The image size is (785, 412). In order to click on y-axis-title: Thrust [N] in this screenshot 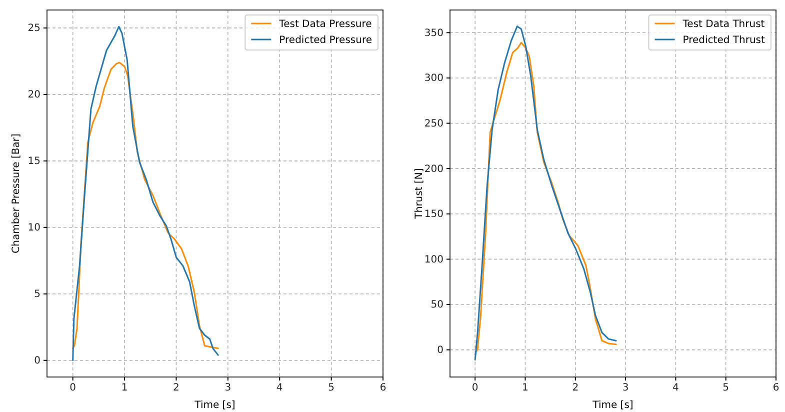, I will do `click(419, 194)`.